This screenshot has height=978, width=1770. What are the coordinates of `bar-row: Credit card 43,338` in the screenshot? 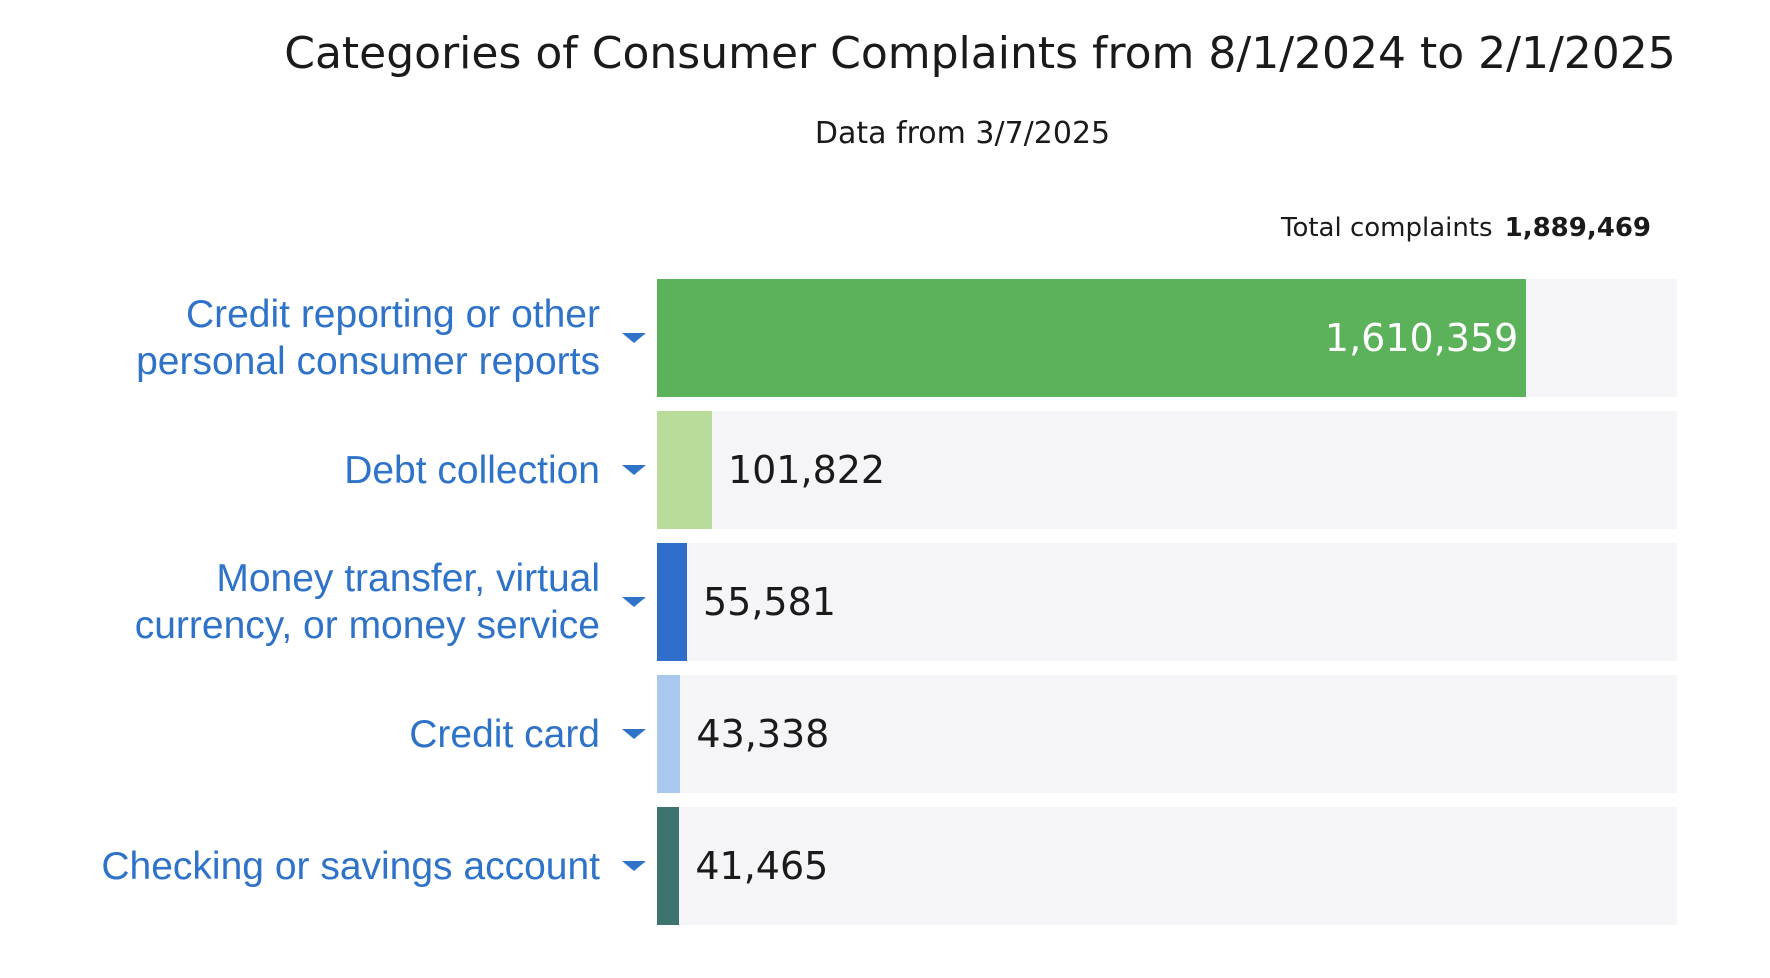 It's located at (885, 734).